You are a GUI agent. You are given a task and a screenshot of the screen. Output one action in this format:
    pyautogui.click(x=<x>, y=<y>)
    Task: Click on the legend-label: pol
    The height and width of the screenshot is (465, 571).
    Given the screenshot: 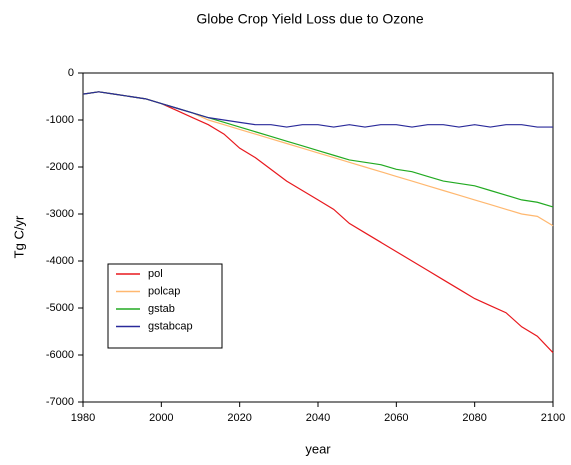 What is the action you would take?
    pyautogui.click(x=155, y=274)
    